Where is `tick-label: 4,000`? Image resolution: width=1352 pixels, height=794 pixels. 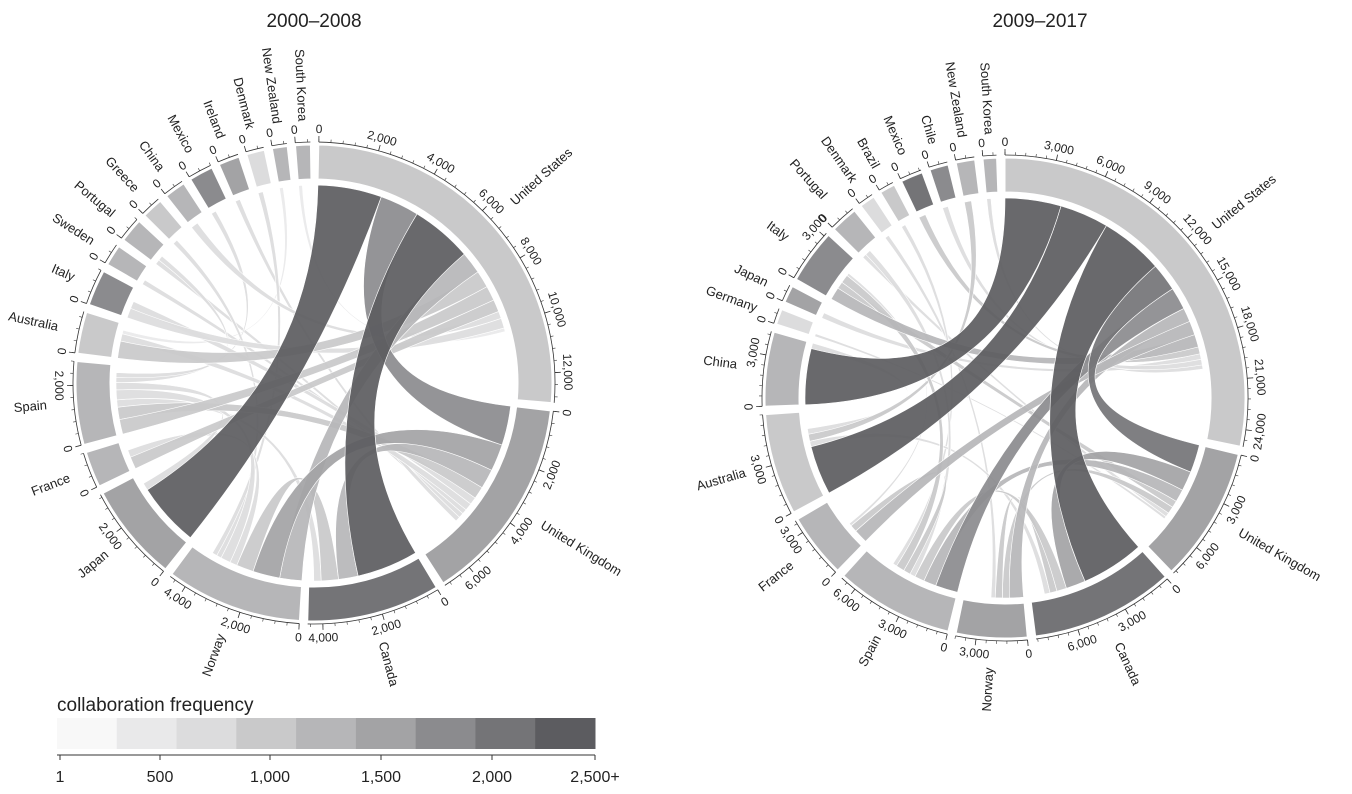
tick-label: 4,000 is located at coordinates (521, 530).